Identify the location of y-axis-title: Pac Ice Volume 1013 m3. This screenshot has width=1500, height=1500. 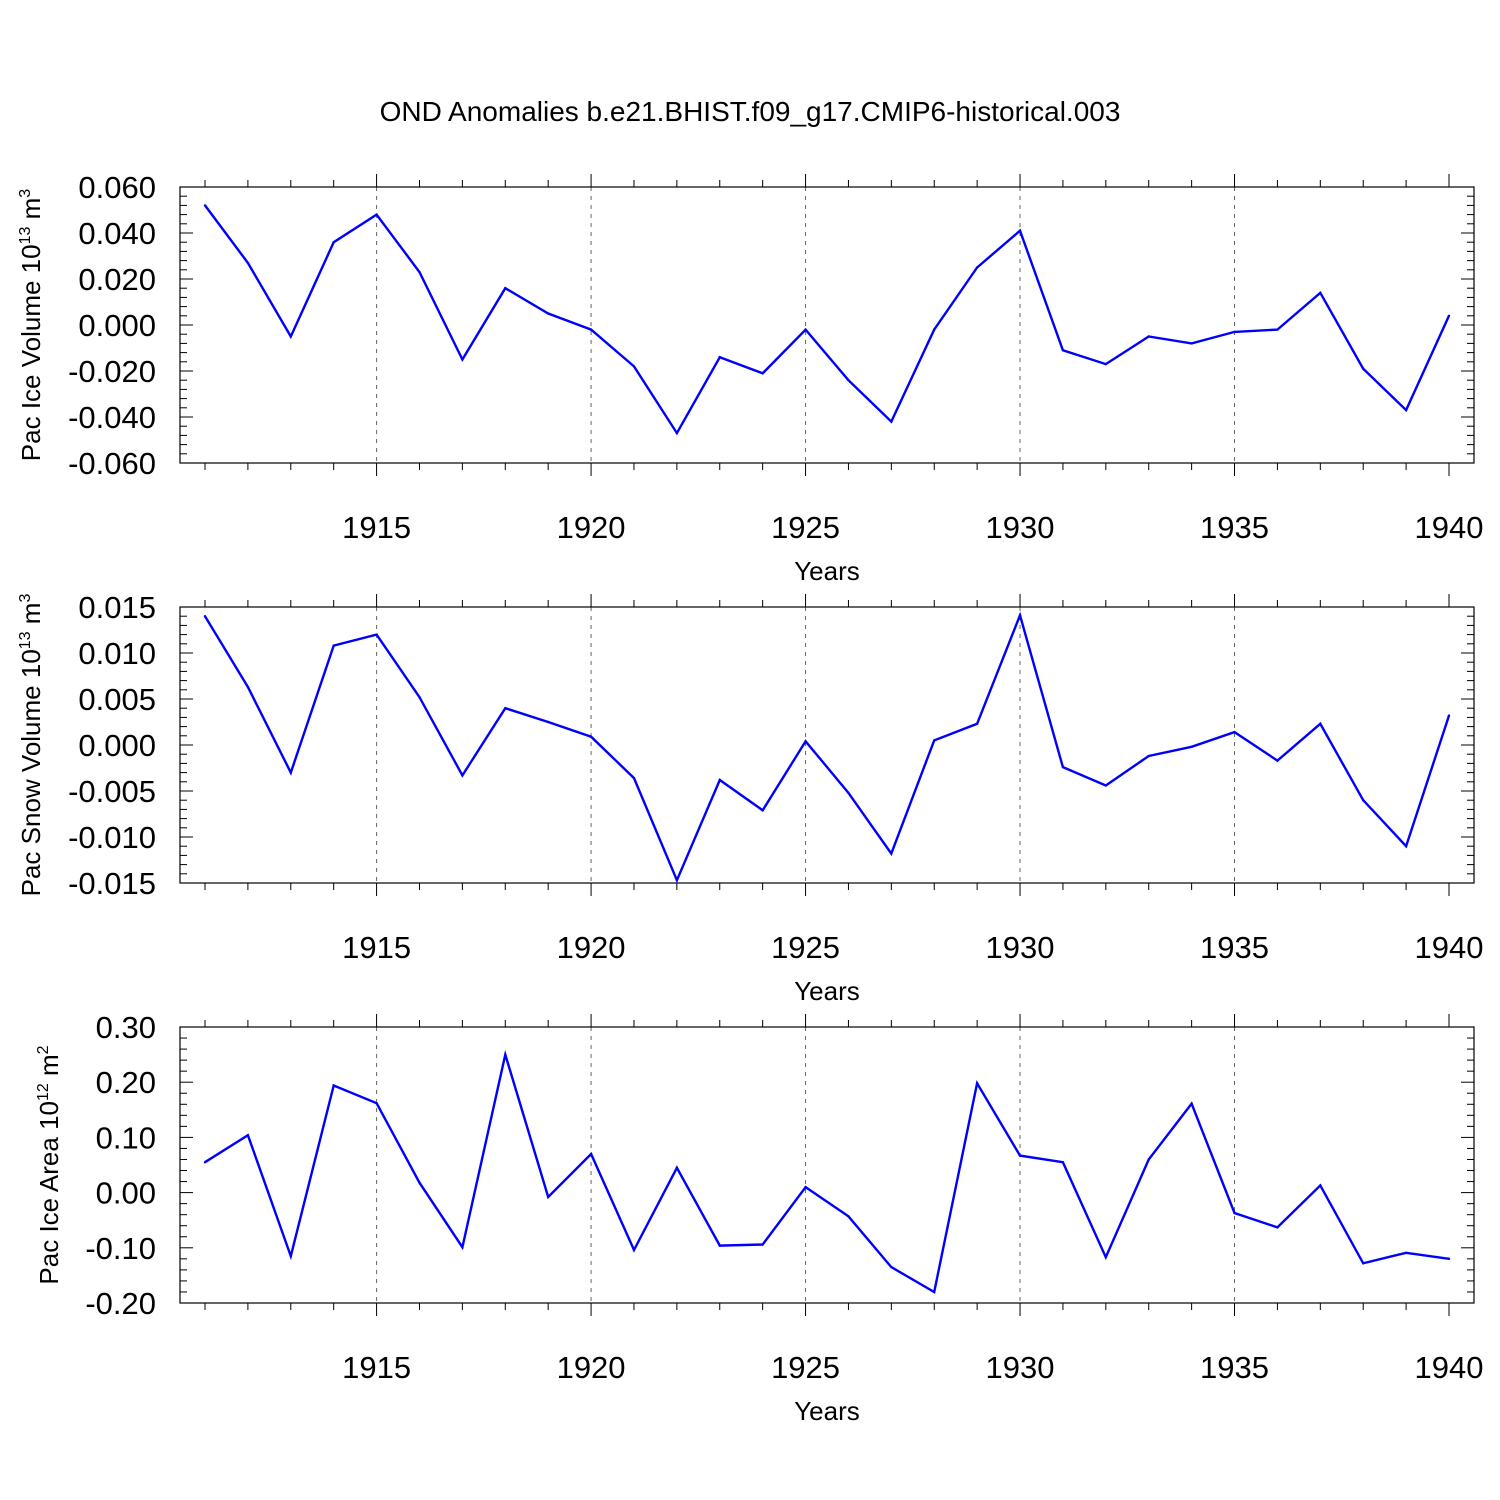
(31, 325).